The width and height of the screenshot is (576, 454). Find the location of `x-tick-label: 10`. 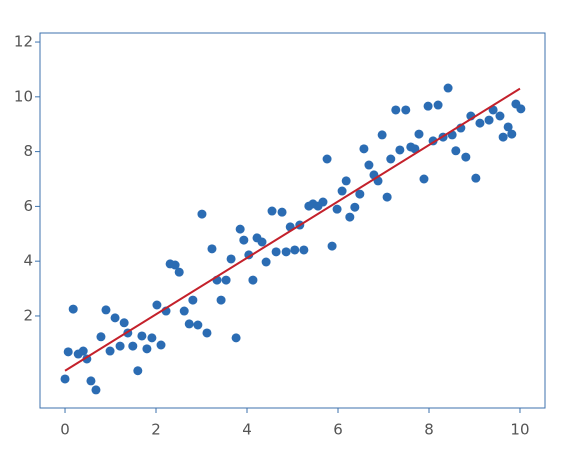

x-tick-label: 10 is located at coordinates (519, 430).